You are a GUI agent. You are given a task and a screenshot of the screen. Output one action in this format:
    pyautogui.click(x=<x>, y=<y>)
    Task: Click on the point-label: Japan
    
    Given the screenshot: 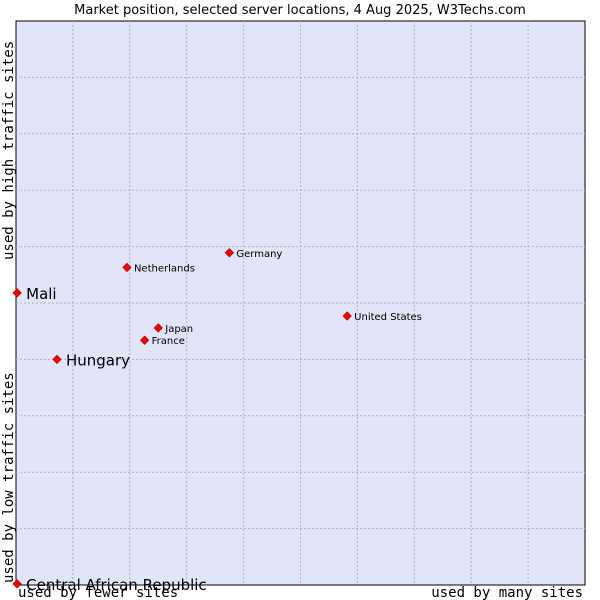 What is the action you would take?
    pyautogui.click(x=178, y=329)
    